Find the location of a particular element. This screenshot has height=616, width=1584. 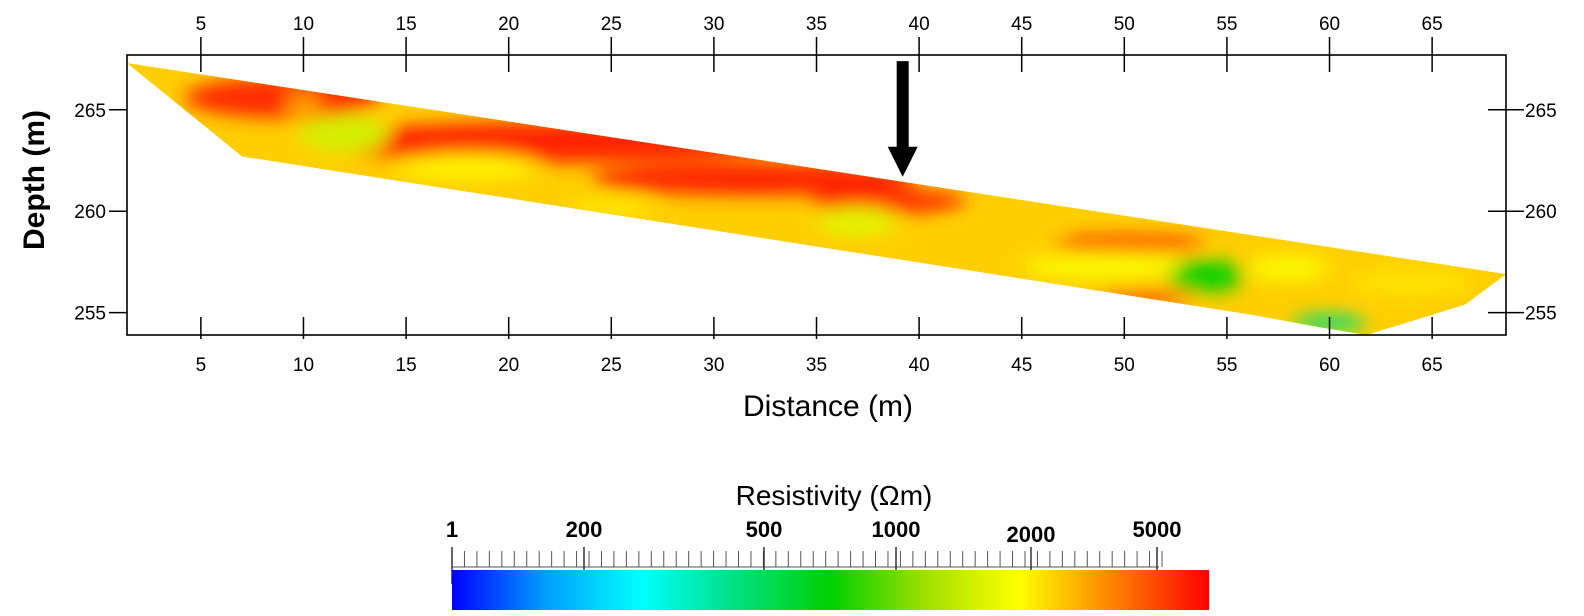

x-axis-bottom: 5 10 15 20 25 30 35 40 45 50 55 60 65 is located at coordinates (819, 346).